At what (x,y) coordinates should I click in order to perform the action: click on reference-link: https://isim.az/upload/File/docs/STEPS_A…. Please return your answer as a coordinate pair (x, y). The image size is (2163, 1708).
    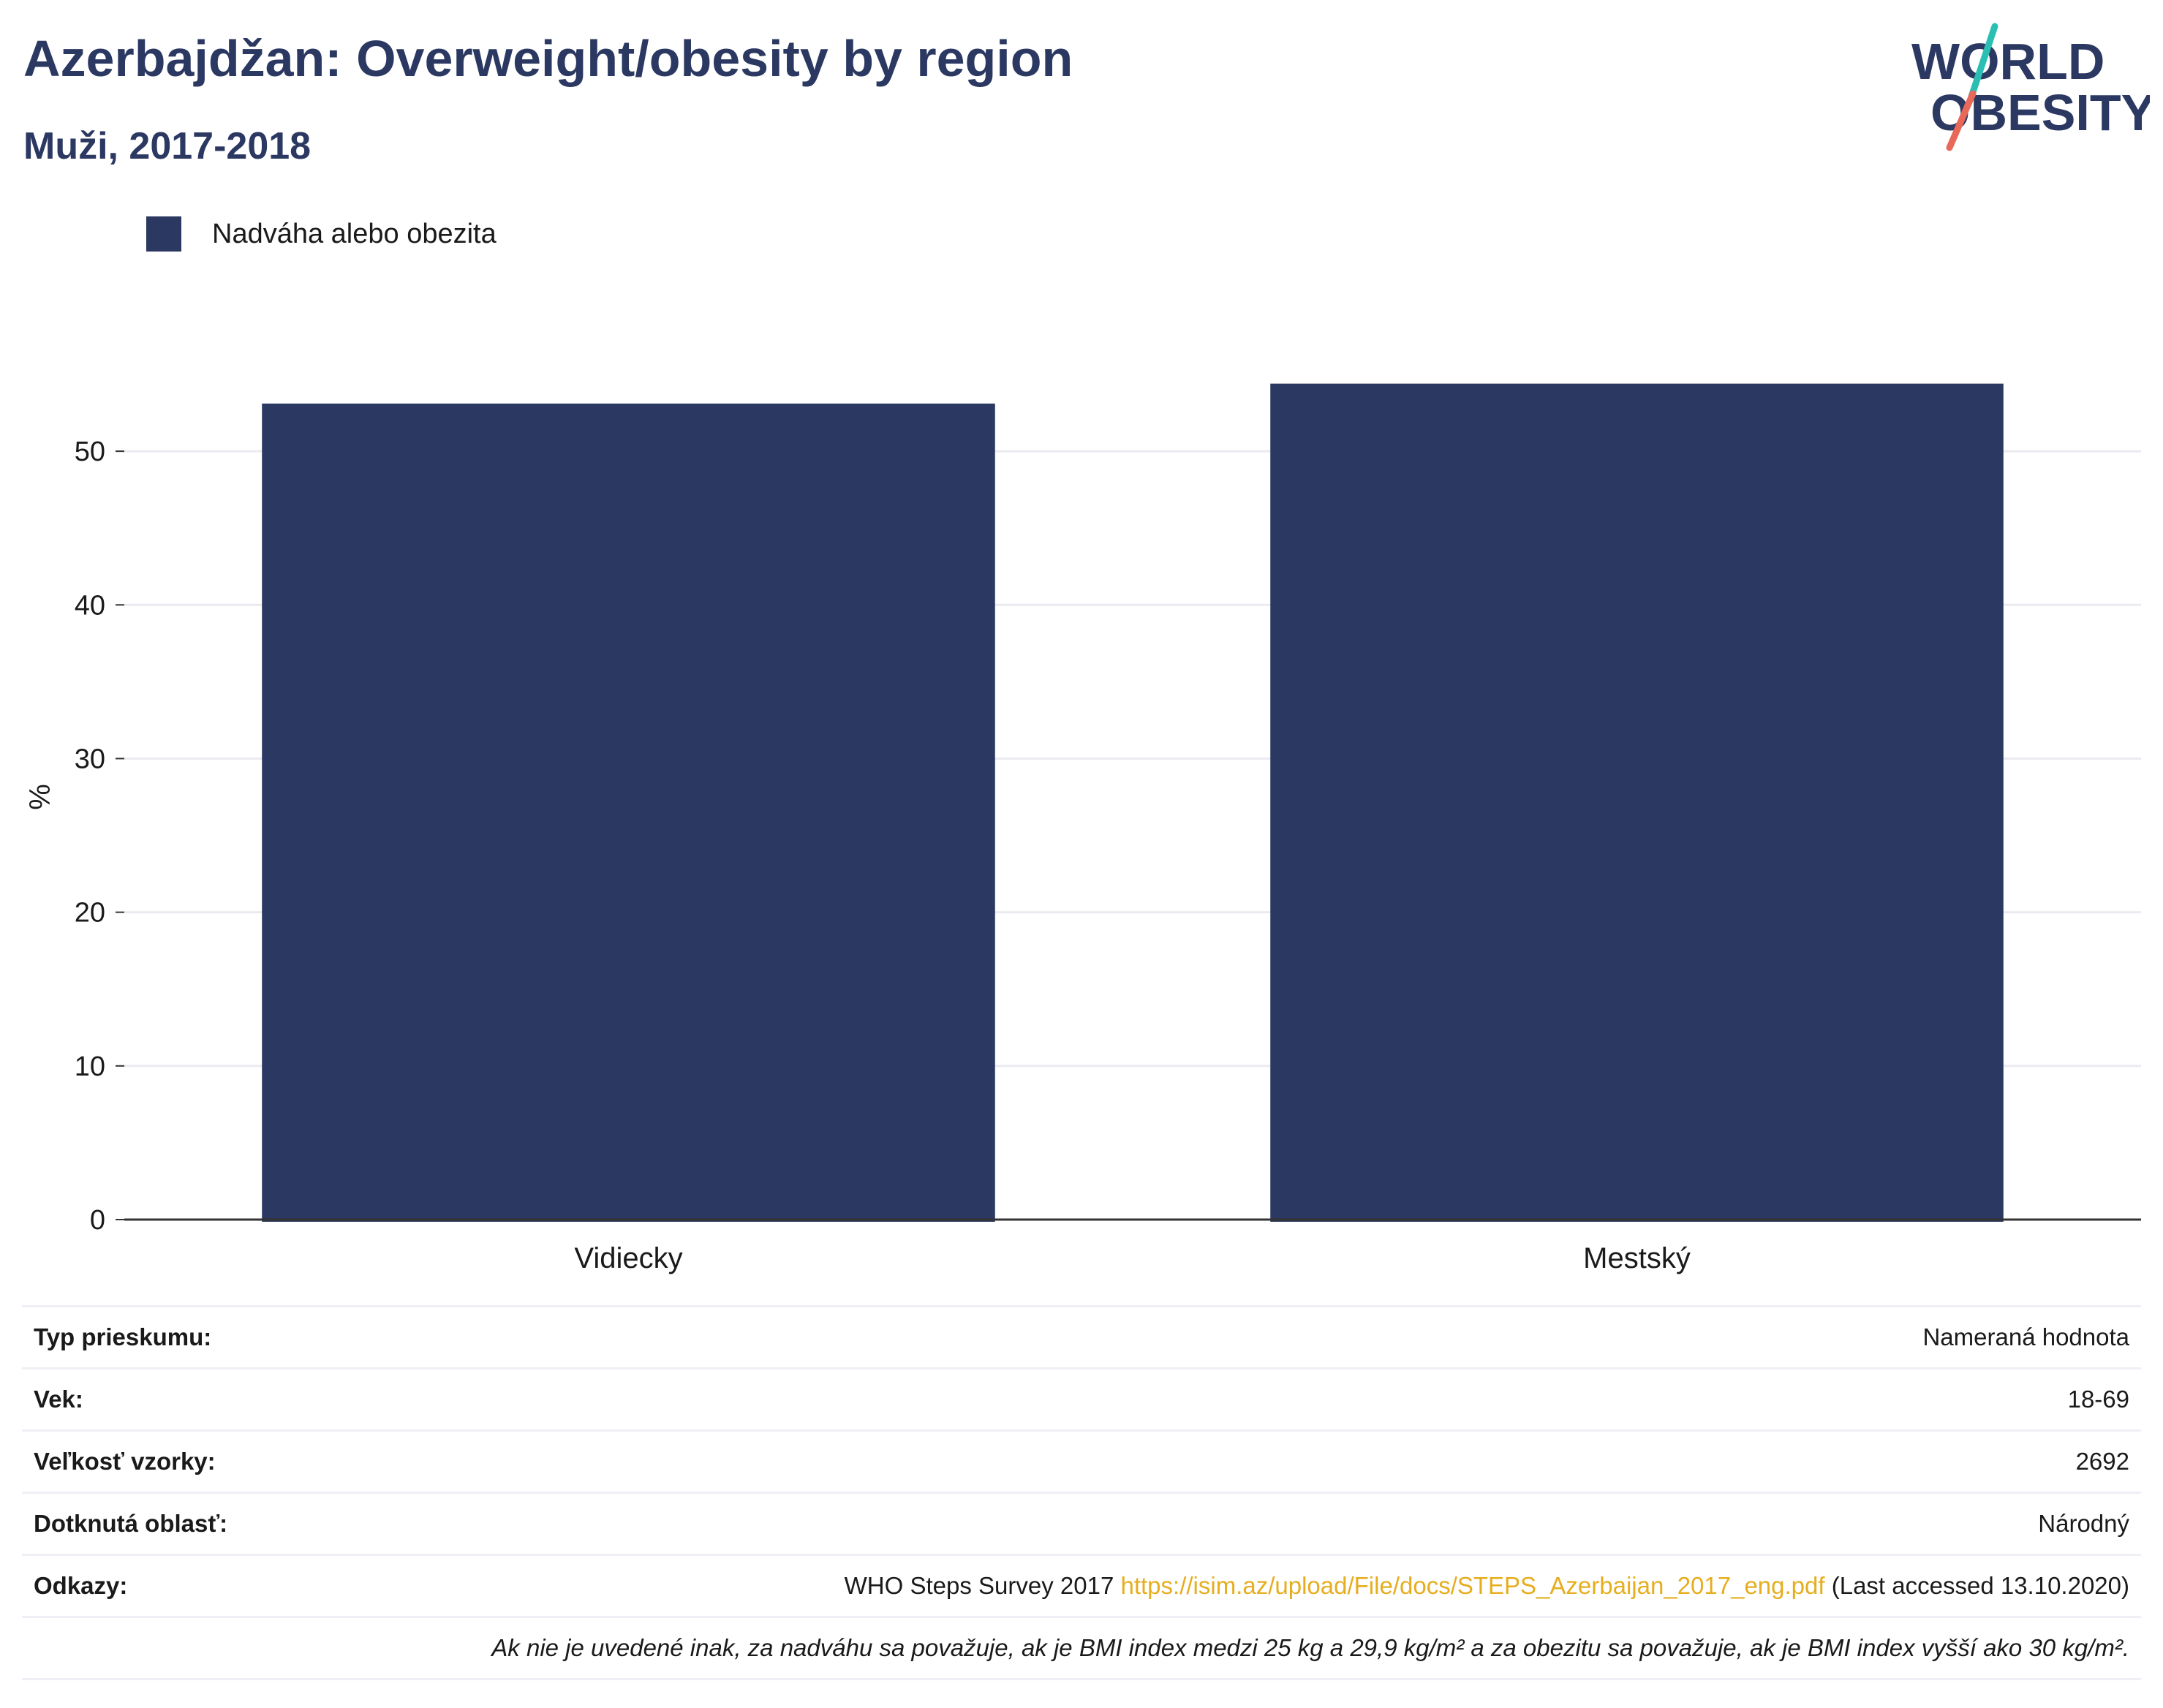
    Looking at the image, I should click on (1472, 1585).